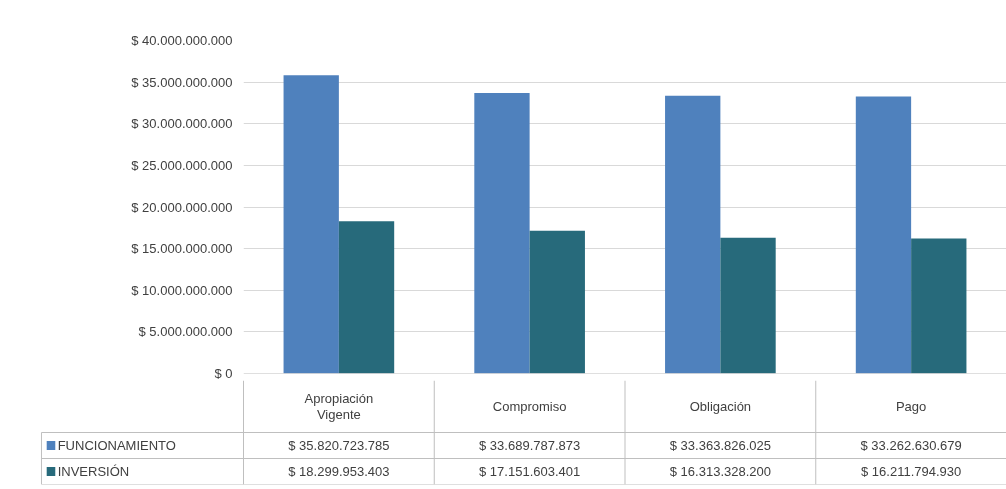 The image size is (1006, 489). Describe the element at coordinates (182, 207) in the screenshot. I see `y-tick-label: $ 20.000.000.000` at that location.